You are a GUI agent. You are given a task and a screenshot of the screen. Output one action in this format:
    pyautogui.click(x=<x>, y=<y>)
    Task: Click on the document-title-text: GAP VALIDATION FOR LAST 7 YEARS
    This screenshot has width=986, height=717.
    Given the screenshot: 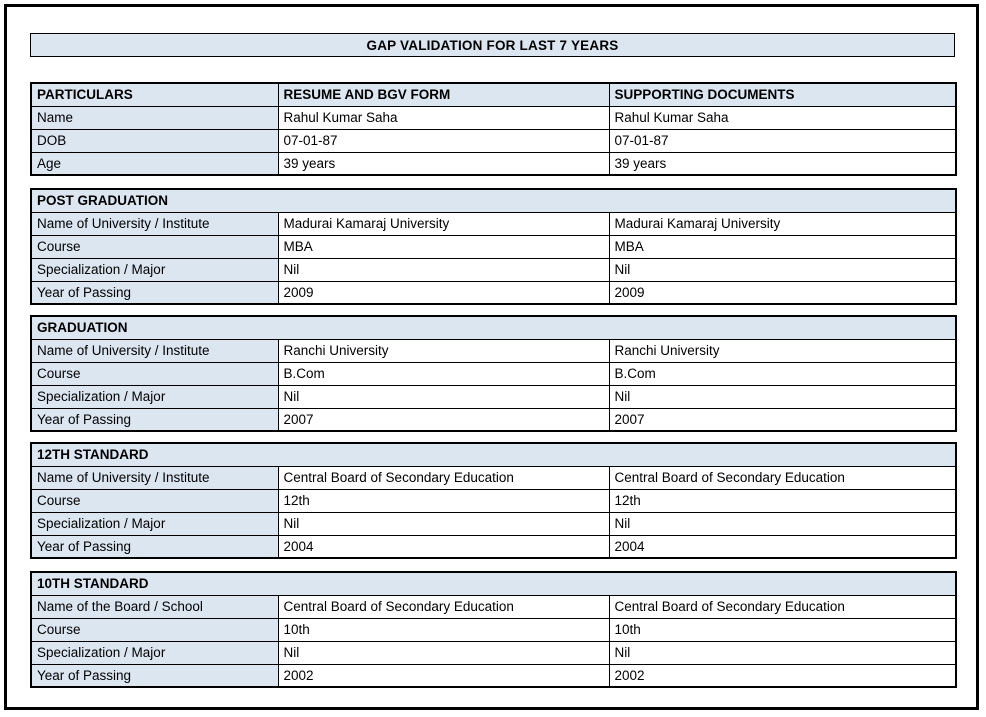 What is the action you would take?
    pyautogui.click(x=492, y=45)
    